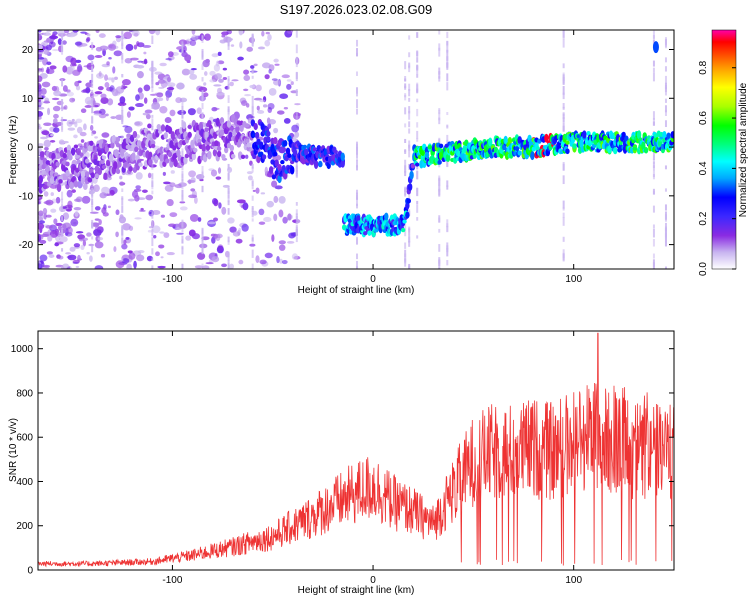 This screenshot has width=750, height=600. I want to click on snr-y-tick: 0, so click(350, 571).